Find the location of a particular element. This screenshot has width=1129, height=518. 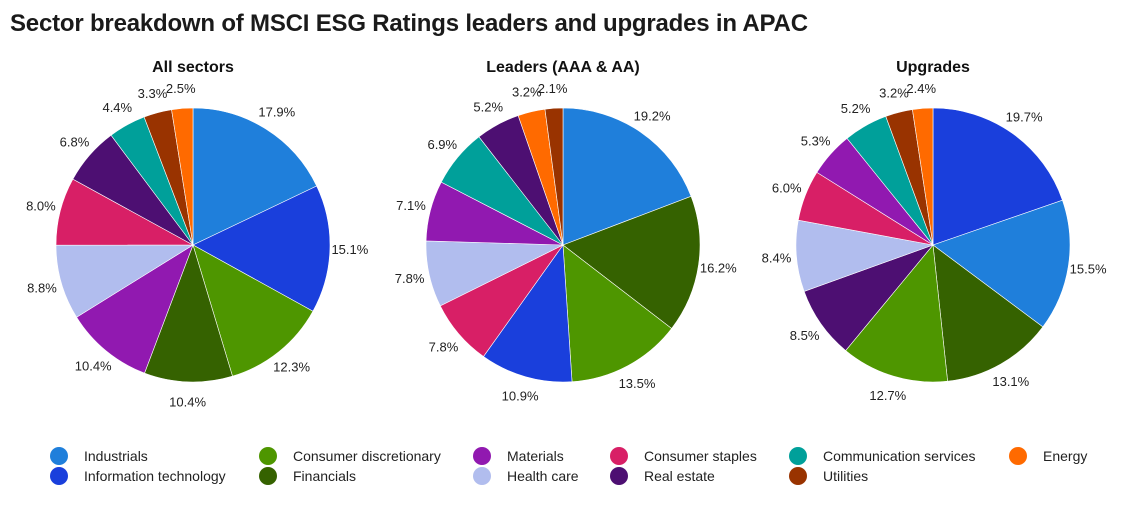

pie-data-label: 8.4% is located at coordinates (777, 257).